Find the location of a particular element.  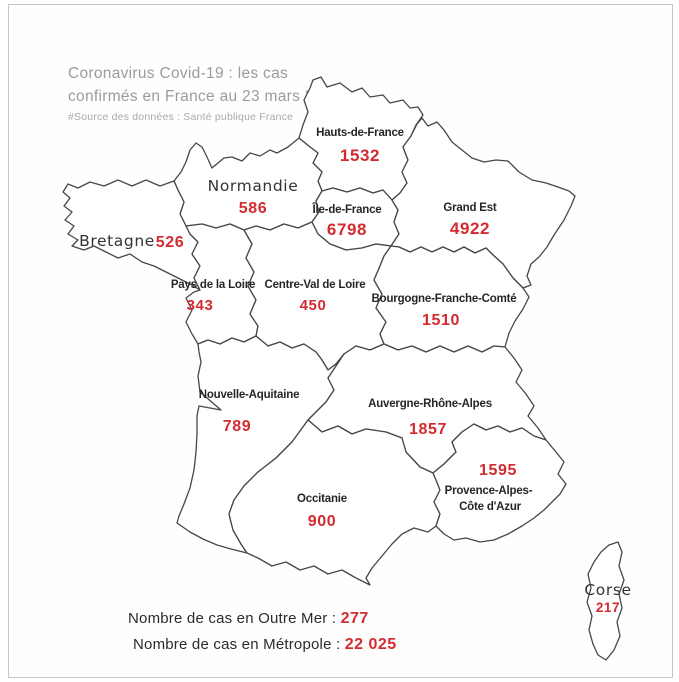

map-title-line1: Coronavirus Covid-19 : les cas is located at coordinates (178, 73).